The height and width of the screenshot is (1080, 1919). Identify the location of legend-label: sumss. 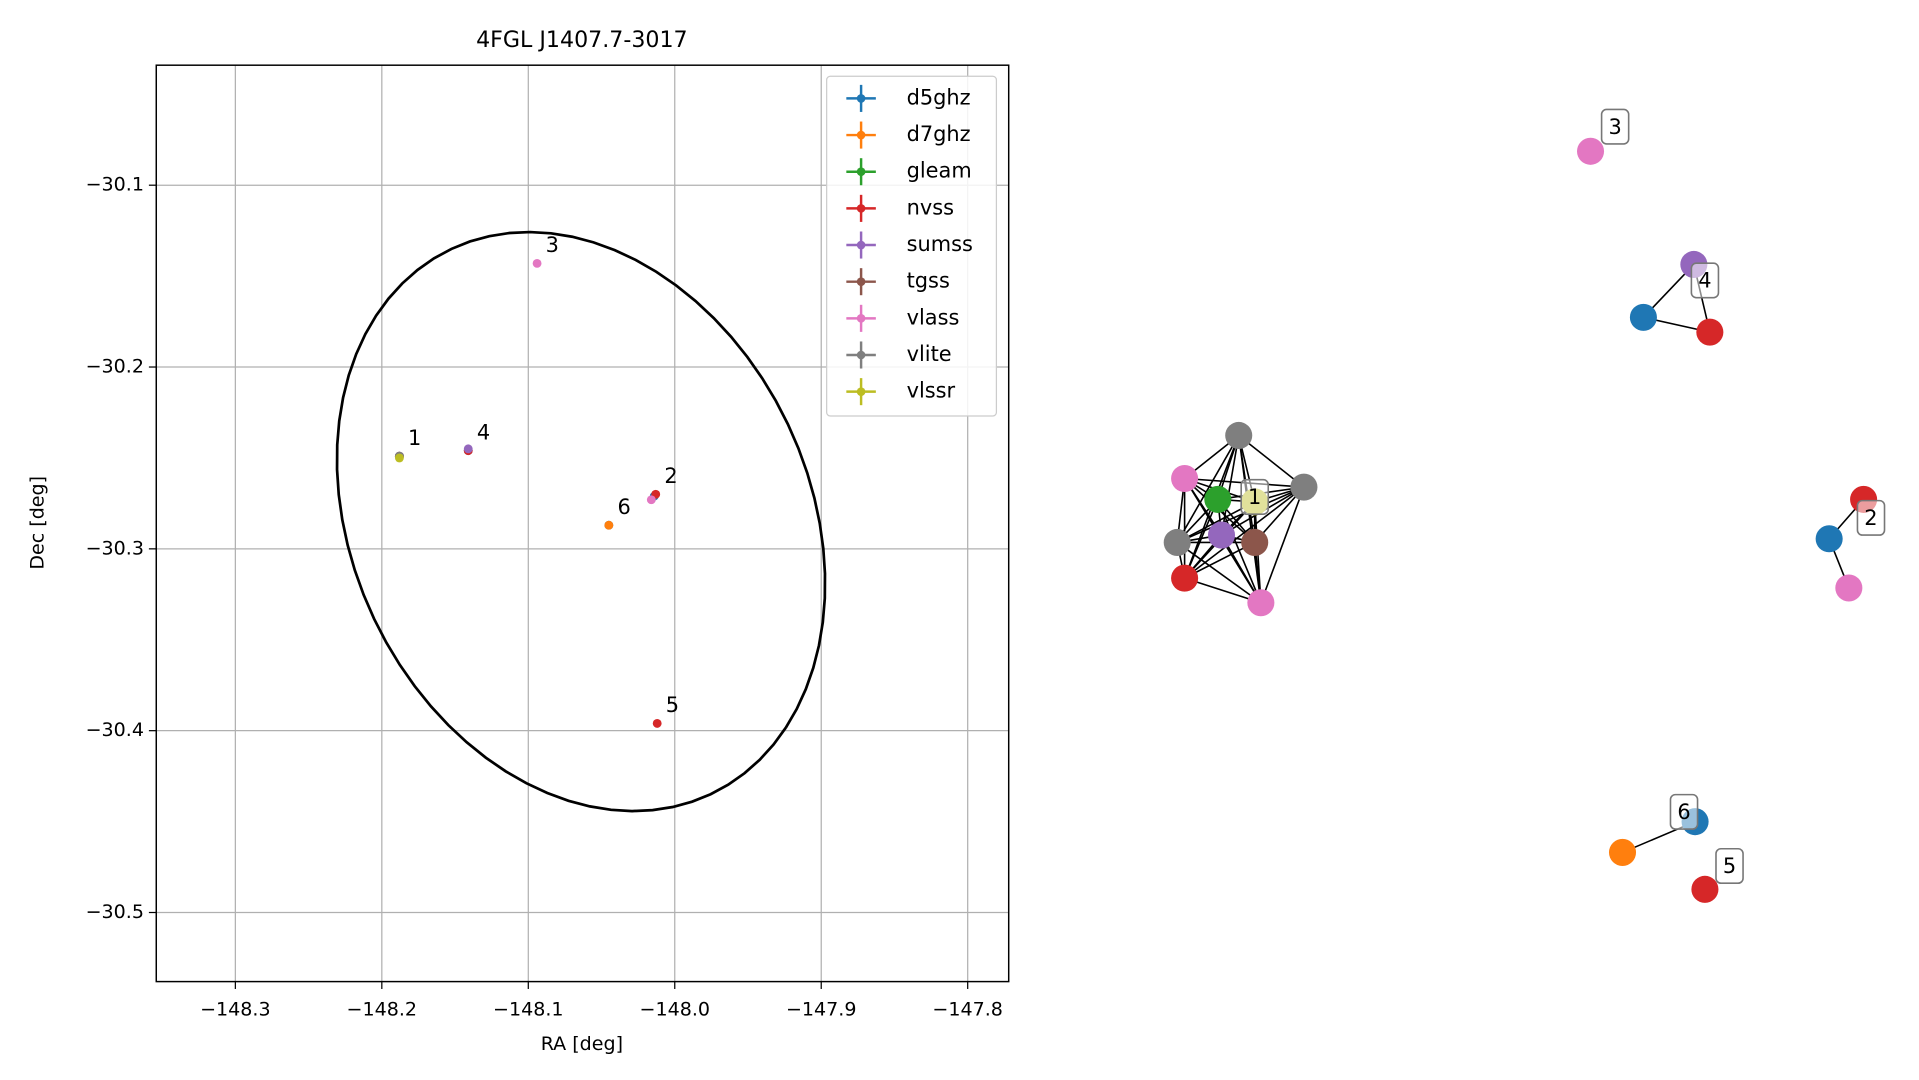
(940, 244).